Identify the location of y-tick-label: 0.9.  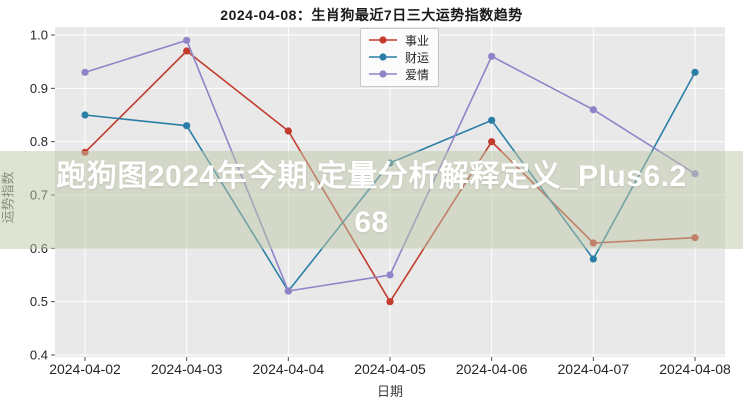
(39, 88).